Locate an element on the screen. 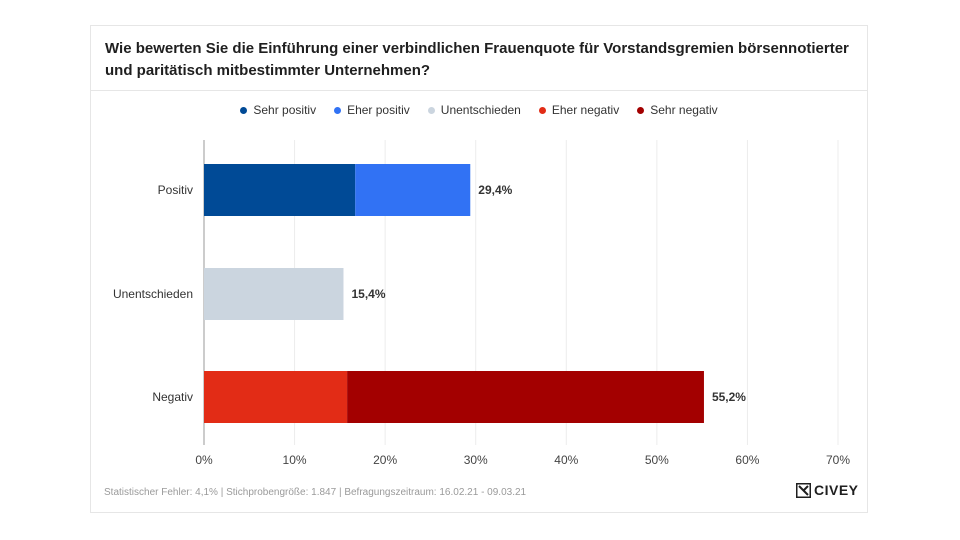 The width and height of the screenshot is (960, 540). x-tick-label: 10% is located at coordinates (295, 460).